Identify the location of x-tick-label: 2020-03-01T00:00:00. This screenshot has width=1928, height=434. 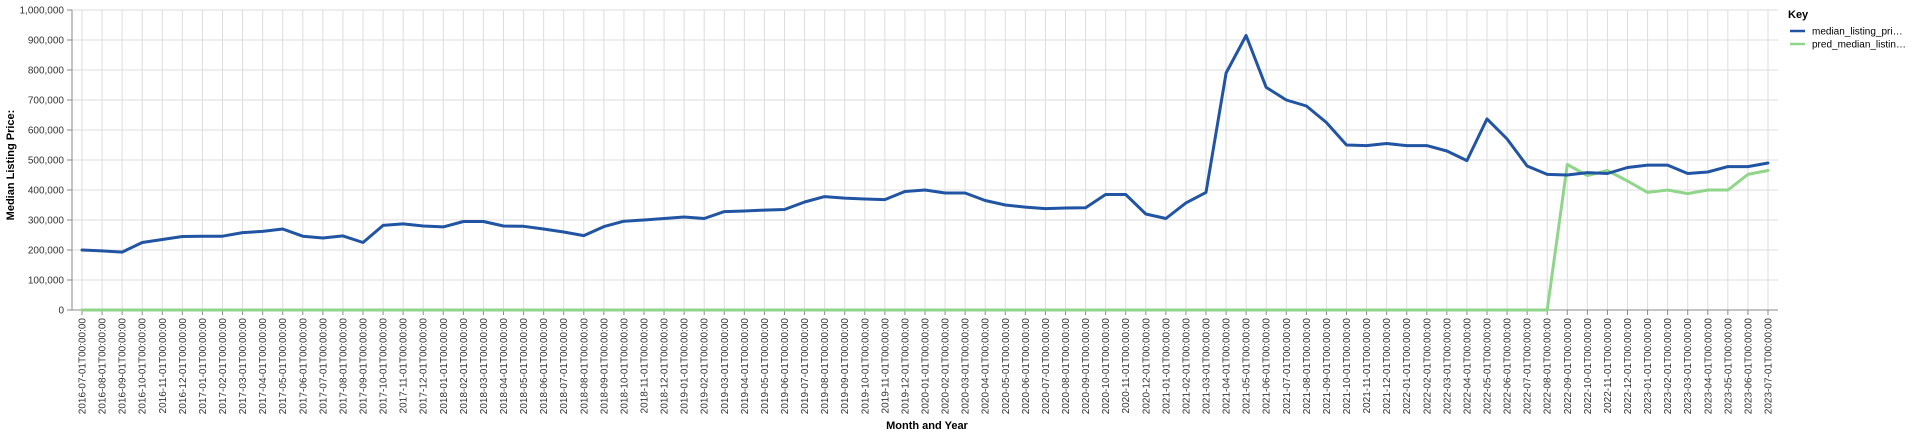
(966, 366).